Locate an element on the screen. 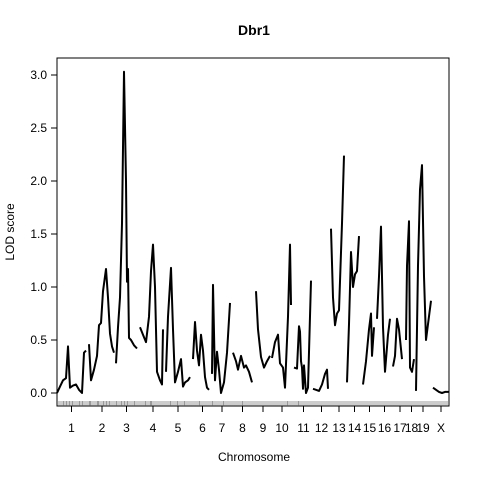  x-tick-label: 10 is located at coordinates (282, 428).